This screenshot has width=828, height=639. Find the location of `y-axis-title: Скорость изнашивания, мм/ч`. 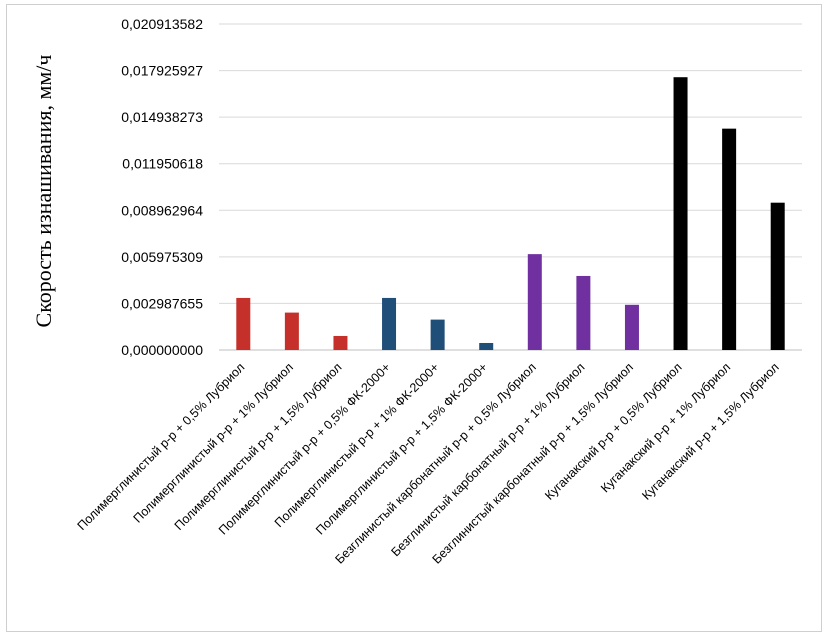

y-axis-title: Скорость изнашивания, мм/ч is located at coordinates (43, 191).